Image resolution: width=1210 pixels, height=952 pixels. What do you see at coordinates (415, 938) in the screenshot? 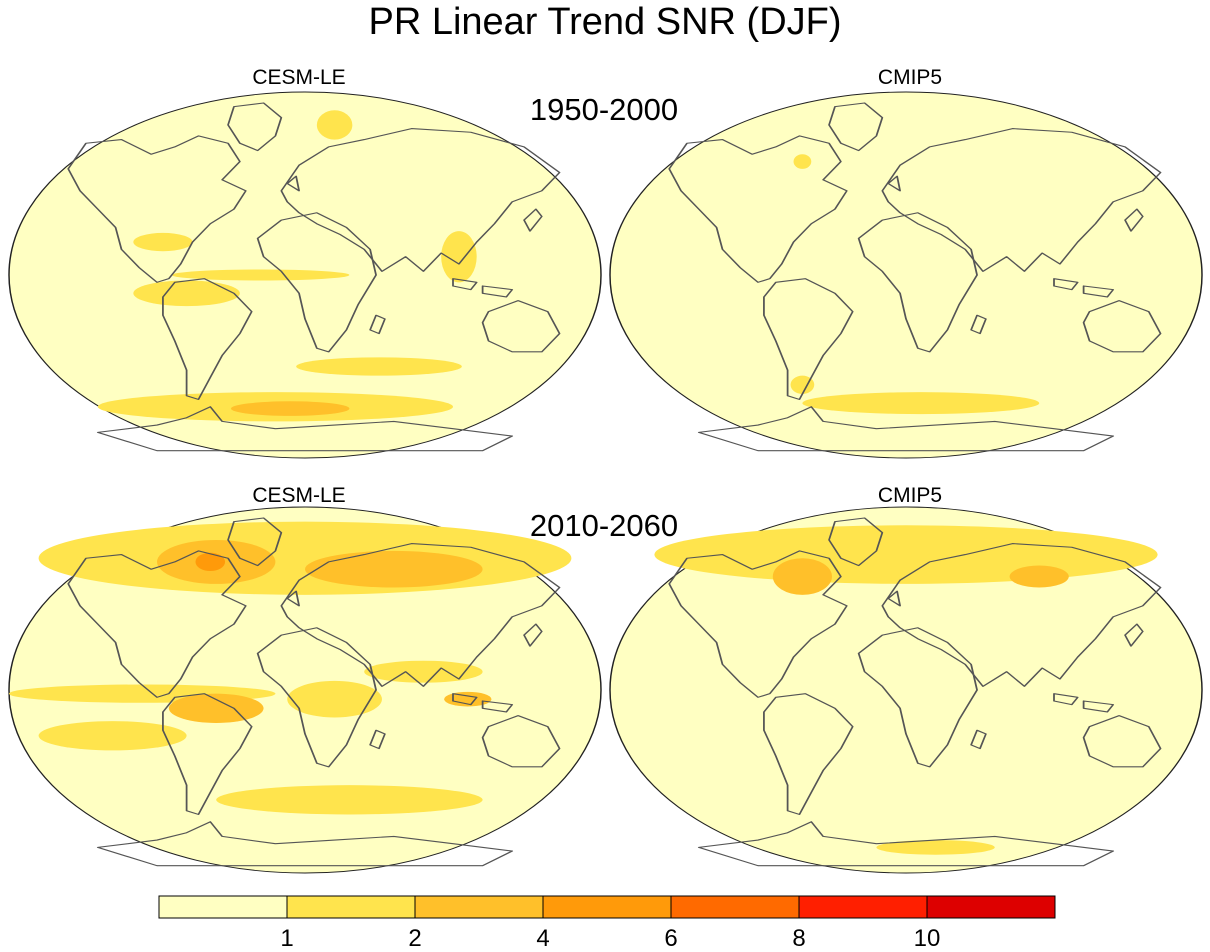
I see `colorbar-tick-label: 2` at bounding box center [415, 938].